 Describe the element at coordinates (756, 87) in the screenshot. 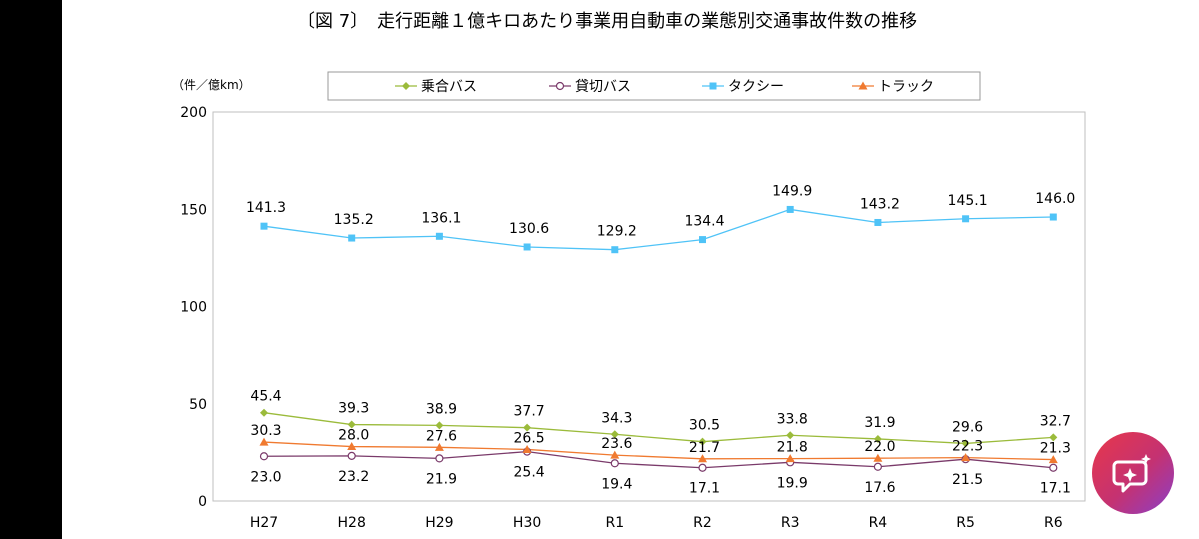

I see `legend-label-taxi: タクシー` at that location.